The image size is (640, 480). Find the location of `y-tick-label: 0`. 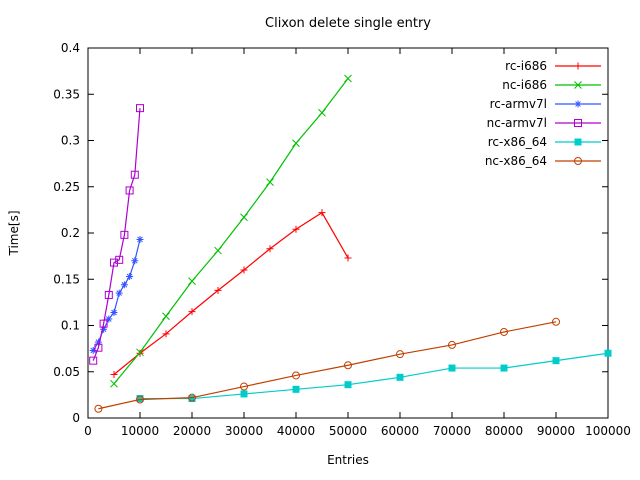

y-tick-label: 0 is located at coordinates (76, 418).